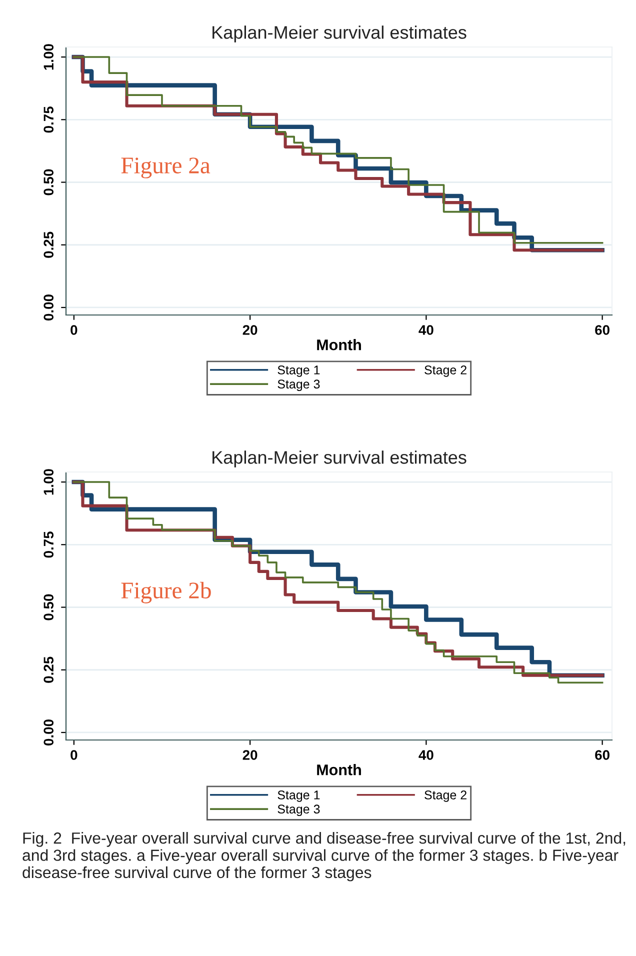  What do you see at coordinates (166, 593) in the screenshot?
I see `annotation: Figure 2b` at bounding box center [166, 593].